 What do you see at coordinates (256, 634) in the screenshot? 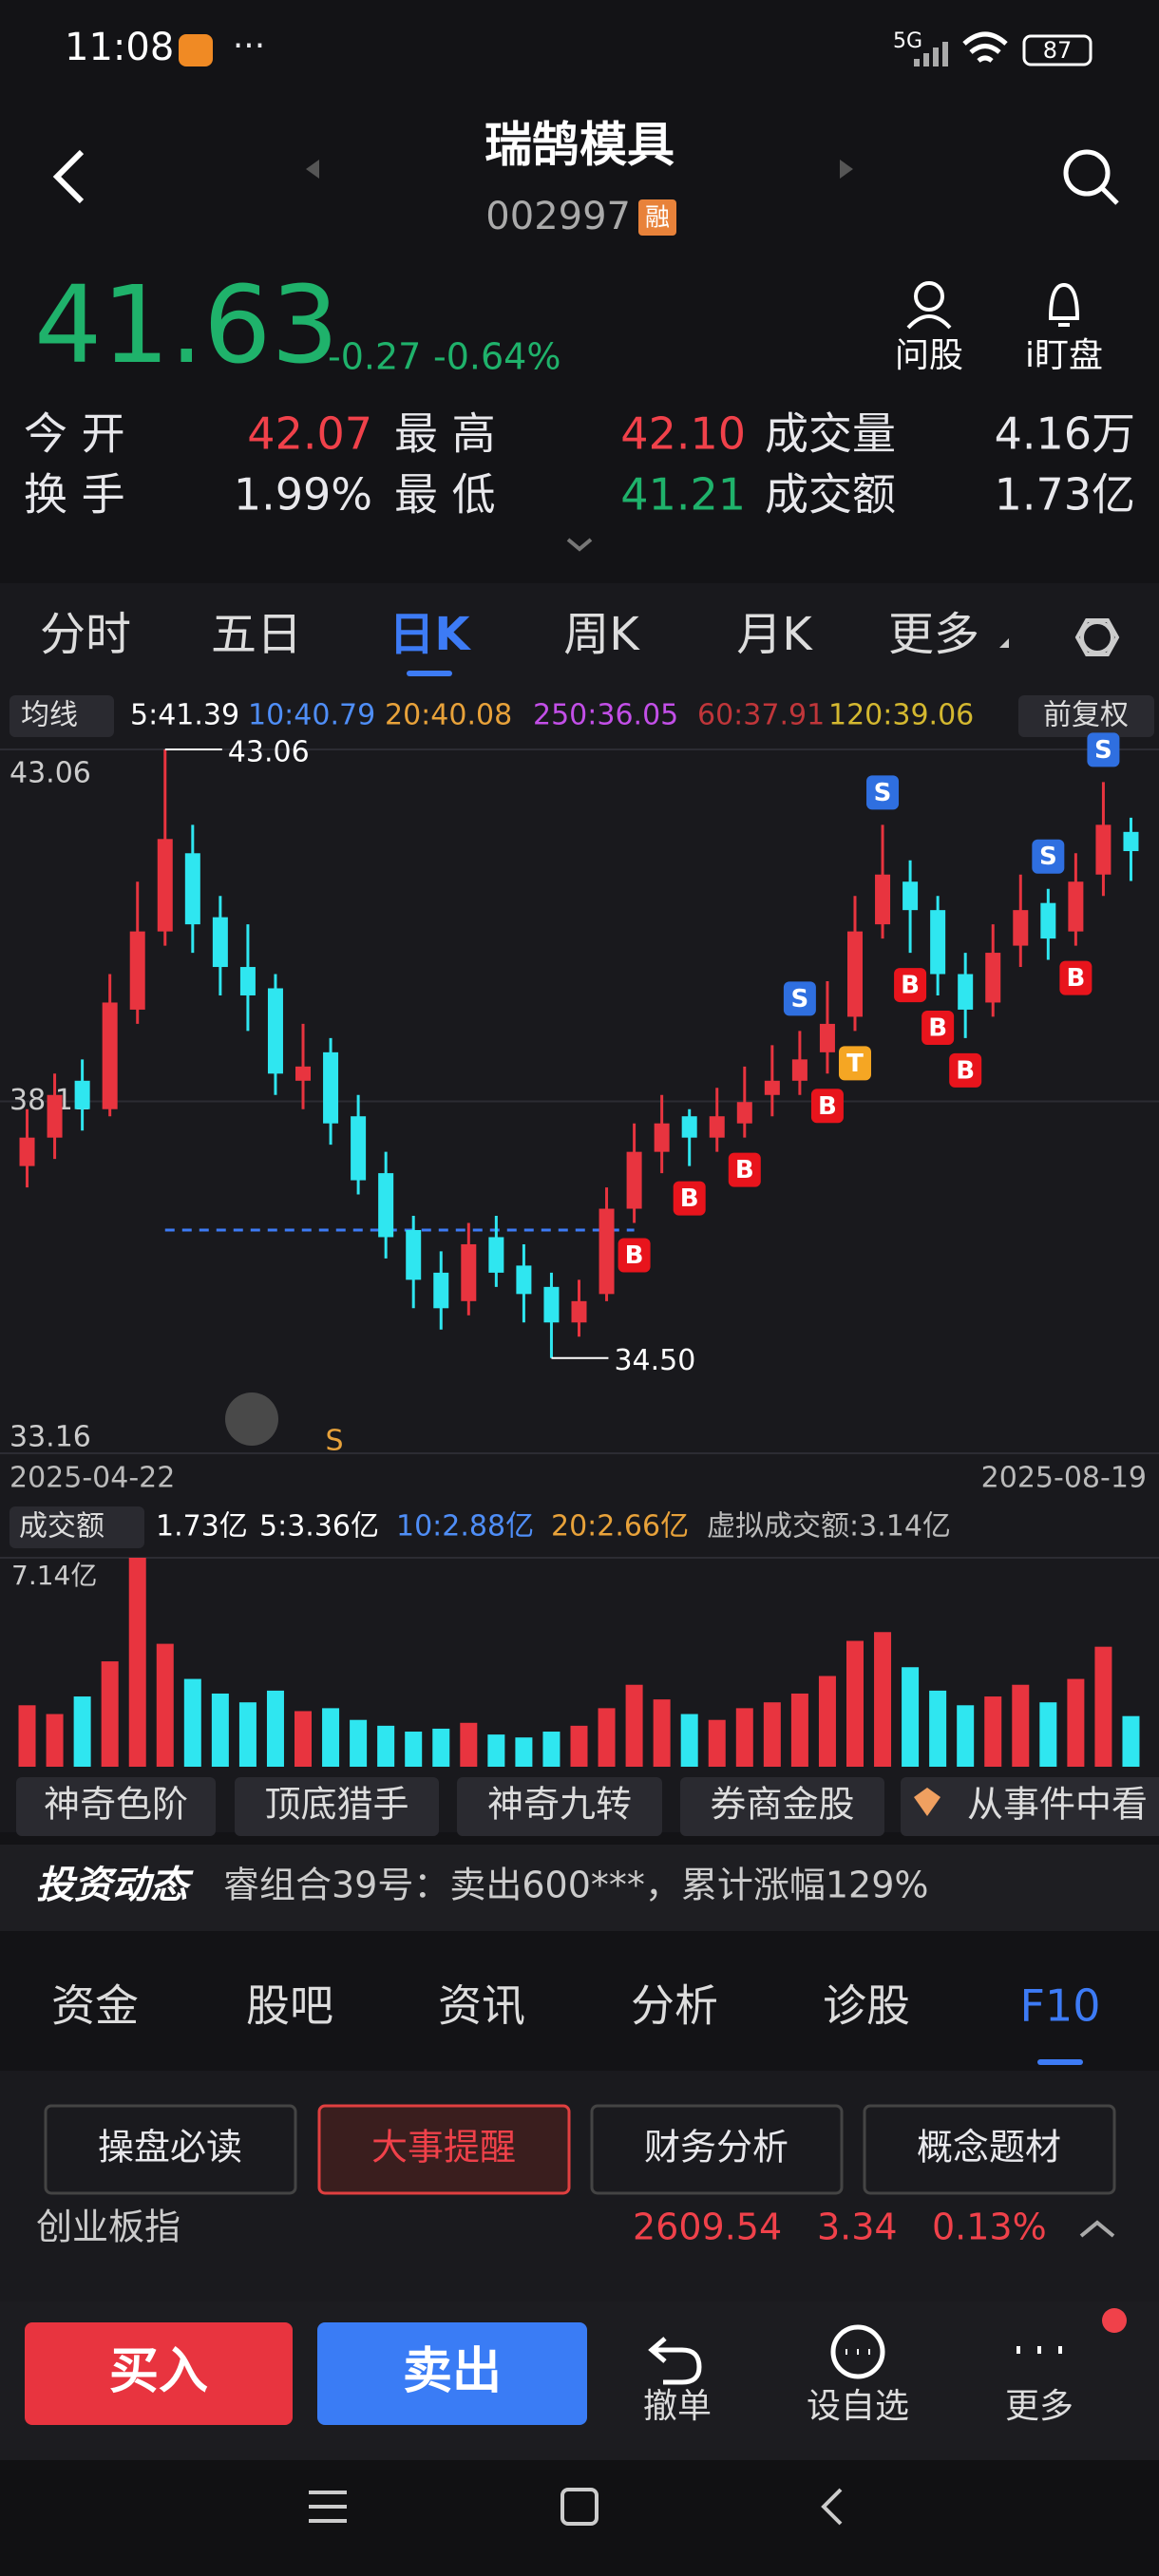
I see `period-tab: 五日` at bounding box center [256, 634].